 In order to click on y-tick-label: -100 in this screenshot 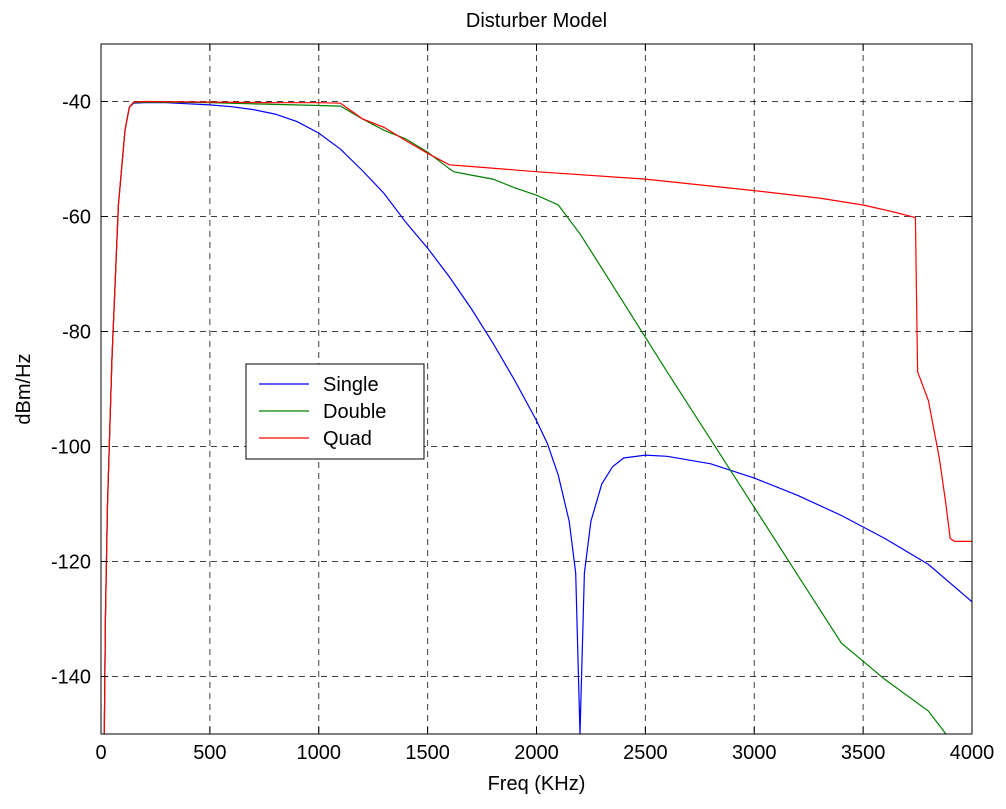, I will do `click(71, 448)`.